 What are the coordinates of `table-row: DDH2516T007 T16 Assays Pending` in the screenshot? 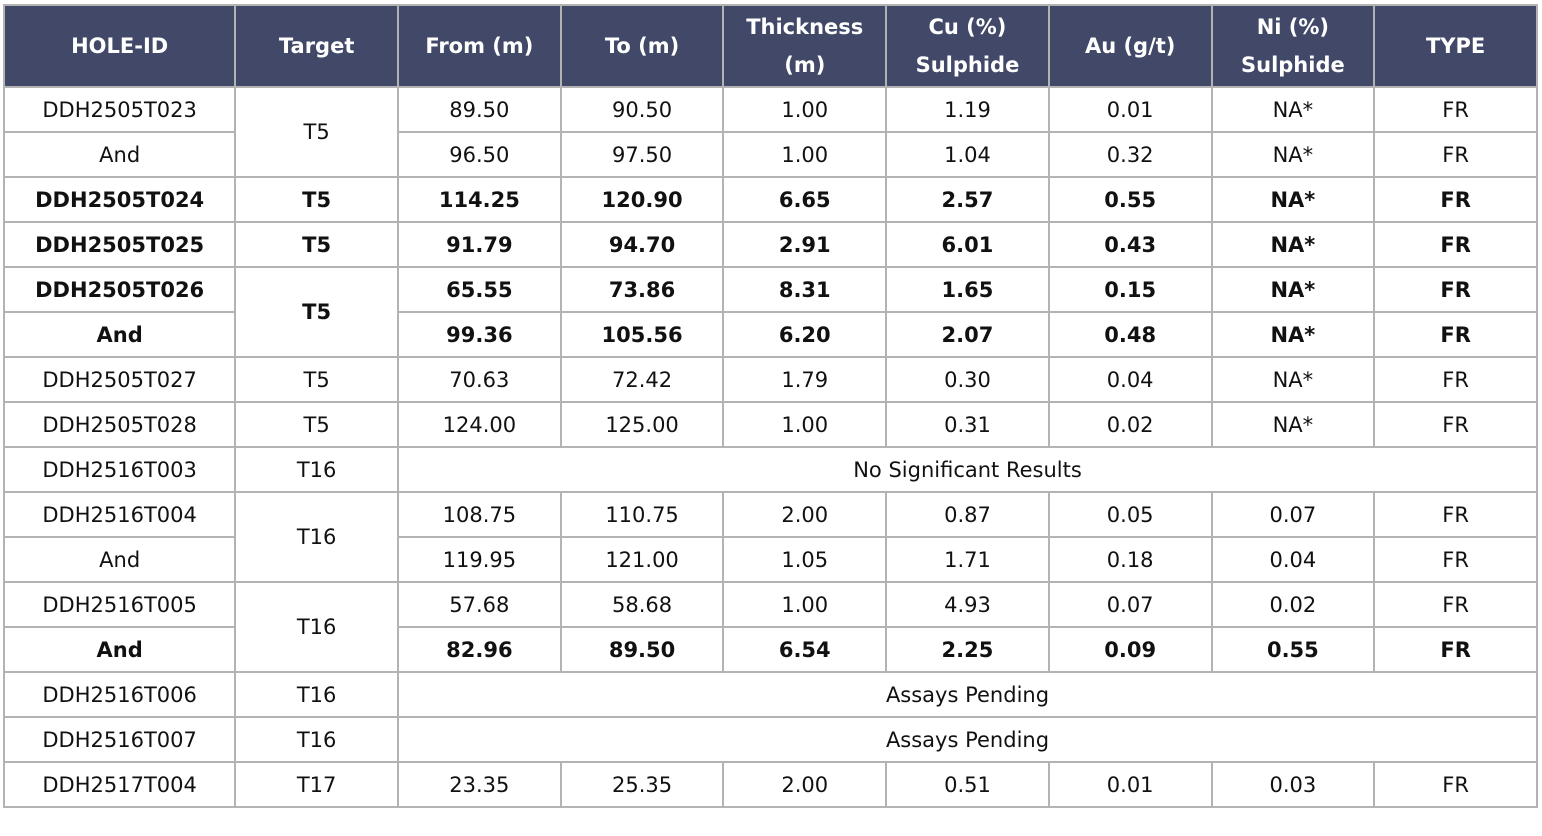 It's located at (770, 739).